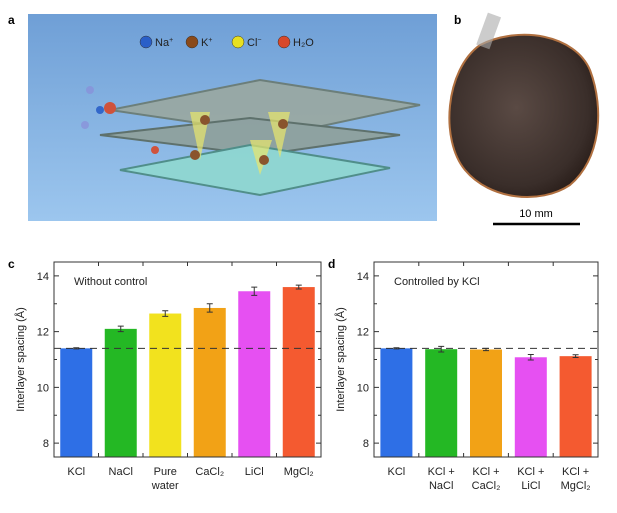 This screenshot has height=513, width=617. I want to click on panel-label: c, so click(11, 264).